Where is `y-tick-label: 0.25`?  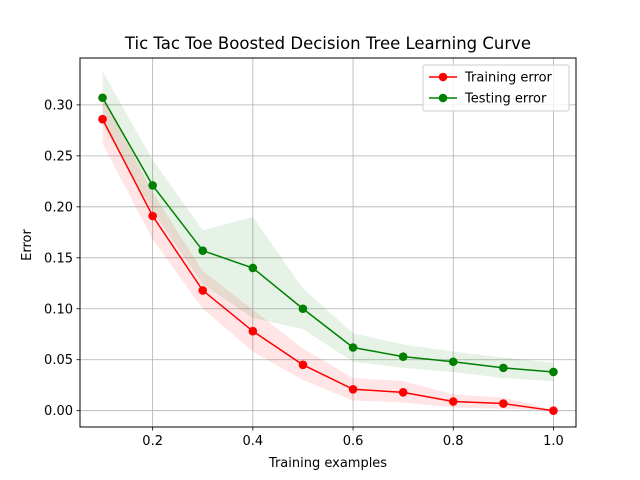
y-tick-label: 0.25 is located at coordinates (58, 156).